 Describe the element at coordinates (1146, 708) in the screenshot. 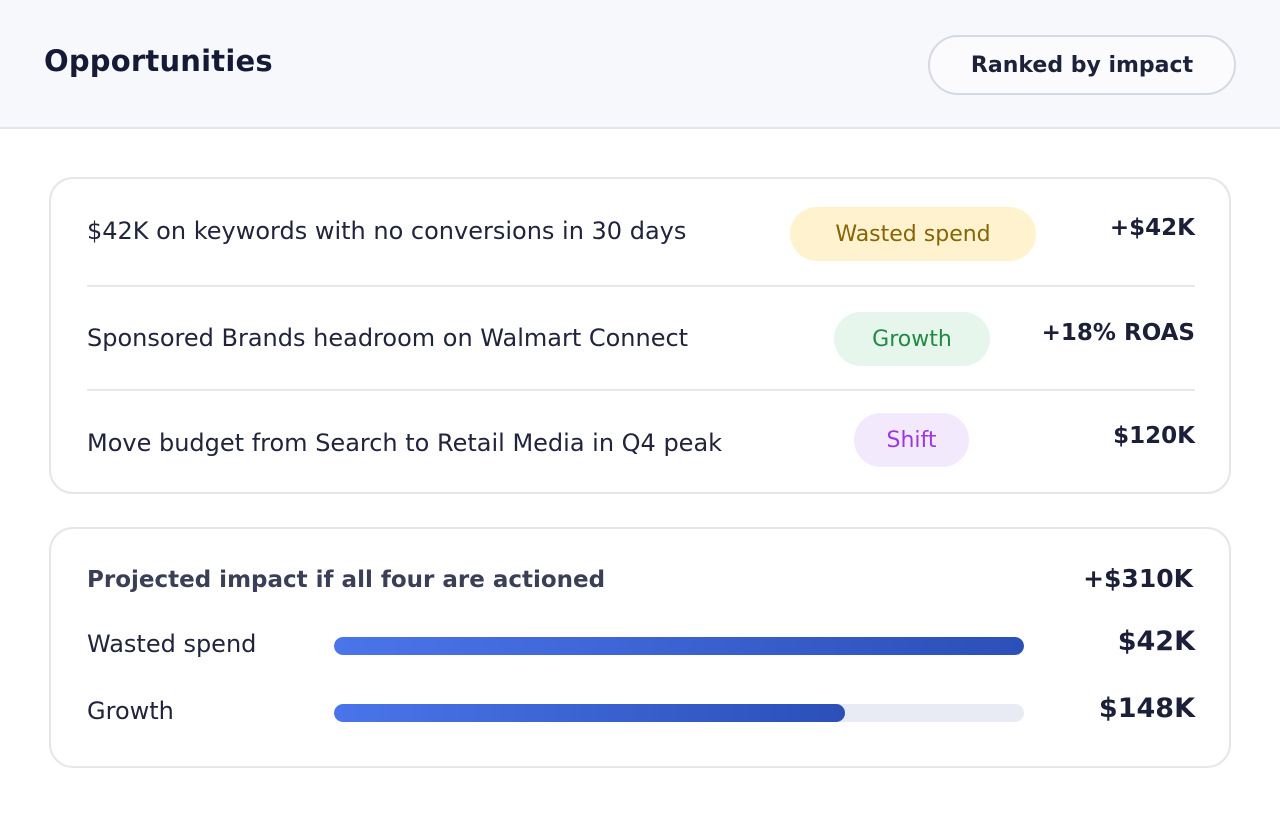

I see `impact-bar-value: $148K` at that location.